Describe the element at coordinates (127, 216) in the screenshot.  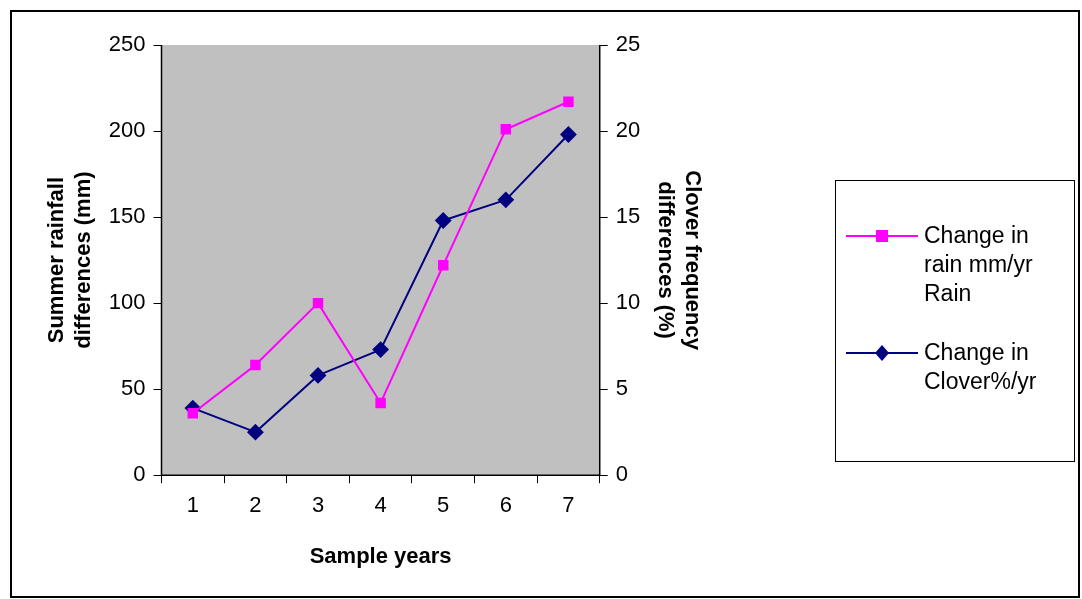
I see `y-tick-label: 150` at that location.